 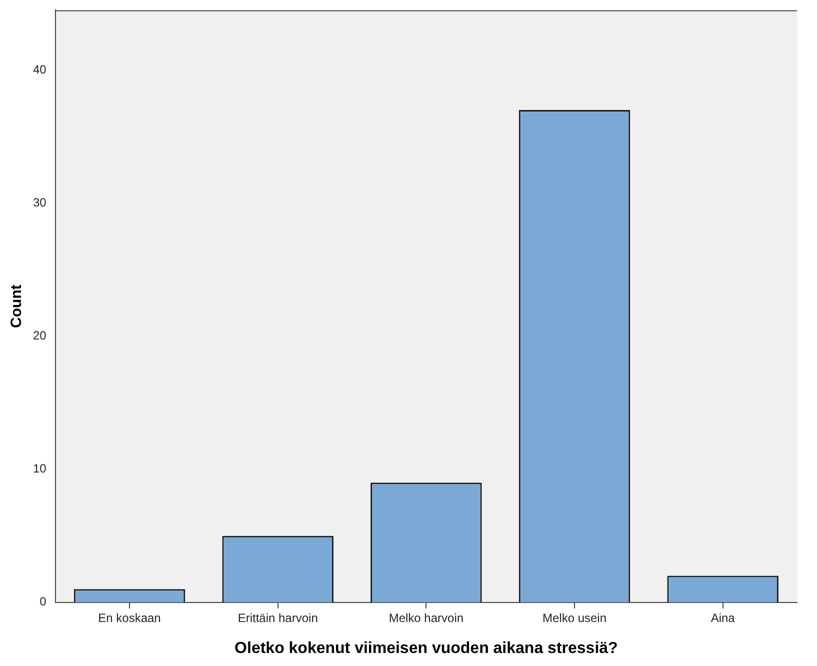 What do you see at coordinates (723, 617) in the screenshot?
I see `x-tick-label: Aina` at bounding box center [723, 617].